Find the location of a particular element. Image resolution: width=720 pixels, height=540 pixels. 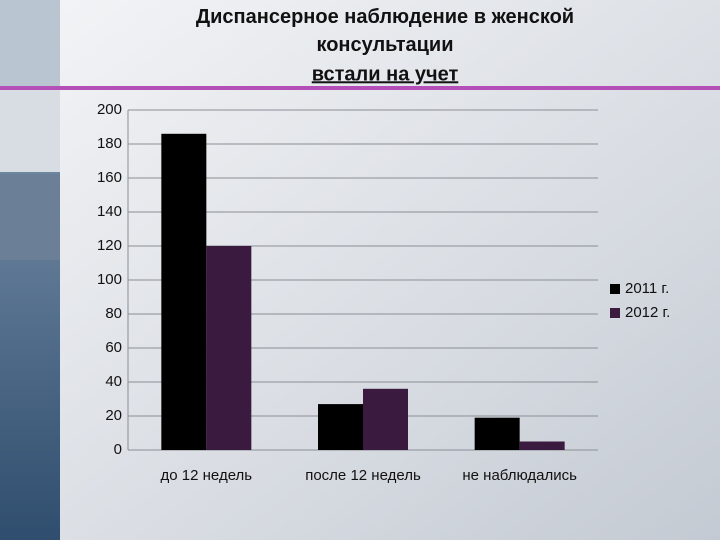

legend-label: 2011 г. is located at coordinates (647, 288).